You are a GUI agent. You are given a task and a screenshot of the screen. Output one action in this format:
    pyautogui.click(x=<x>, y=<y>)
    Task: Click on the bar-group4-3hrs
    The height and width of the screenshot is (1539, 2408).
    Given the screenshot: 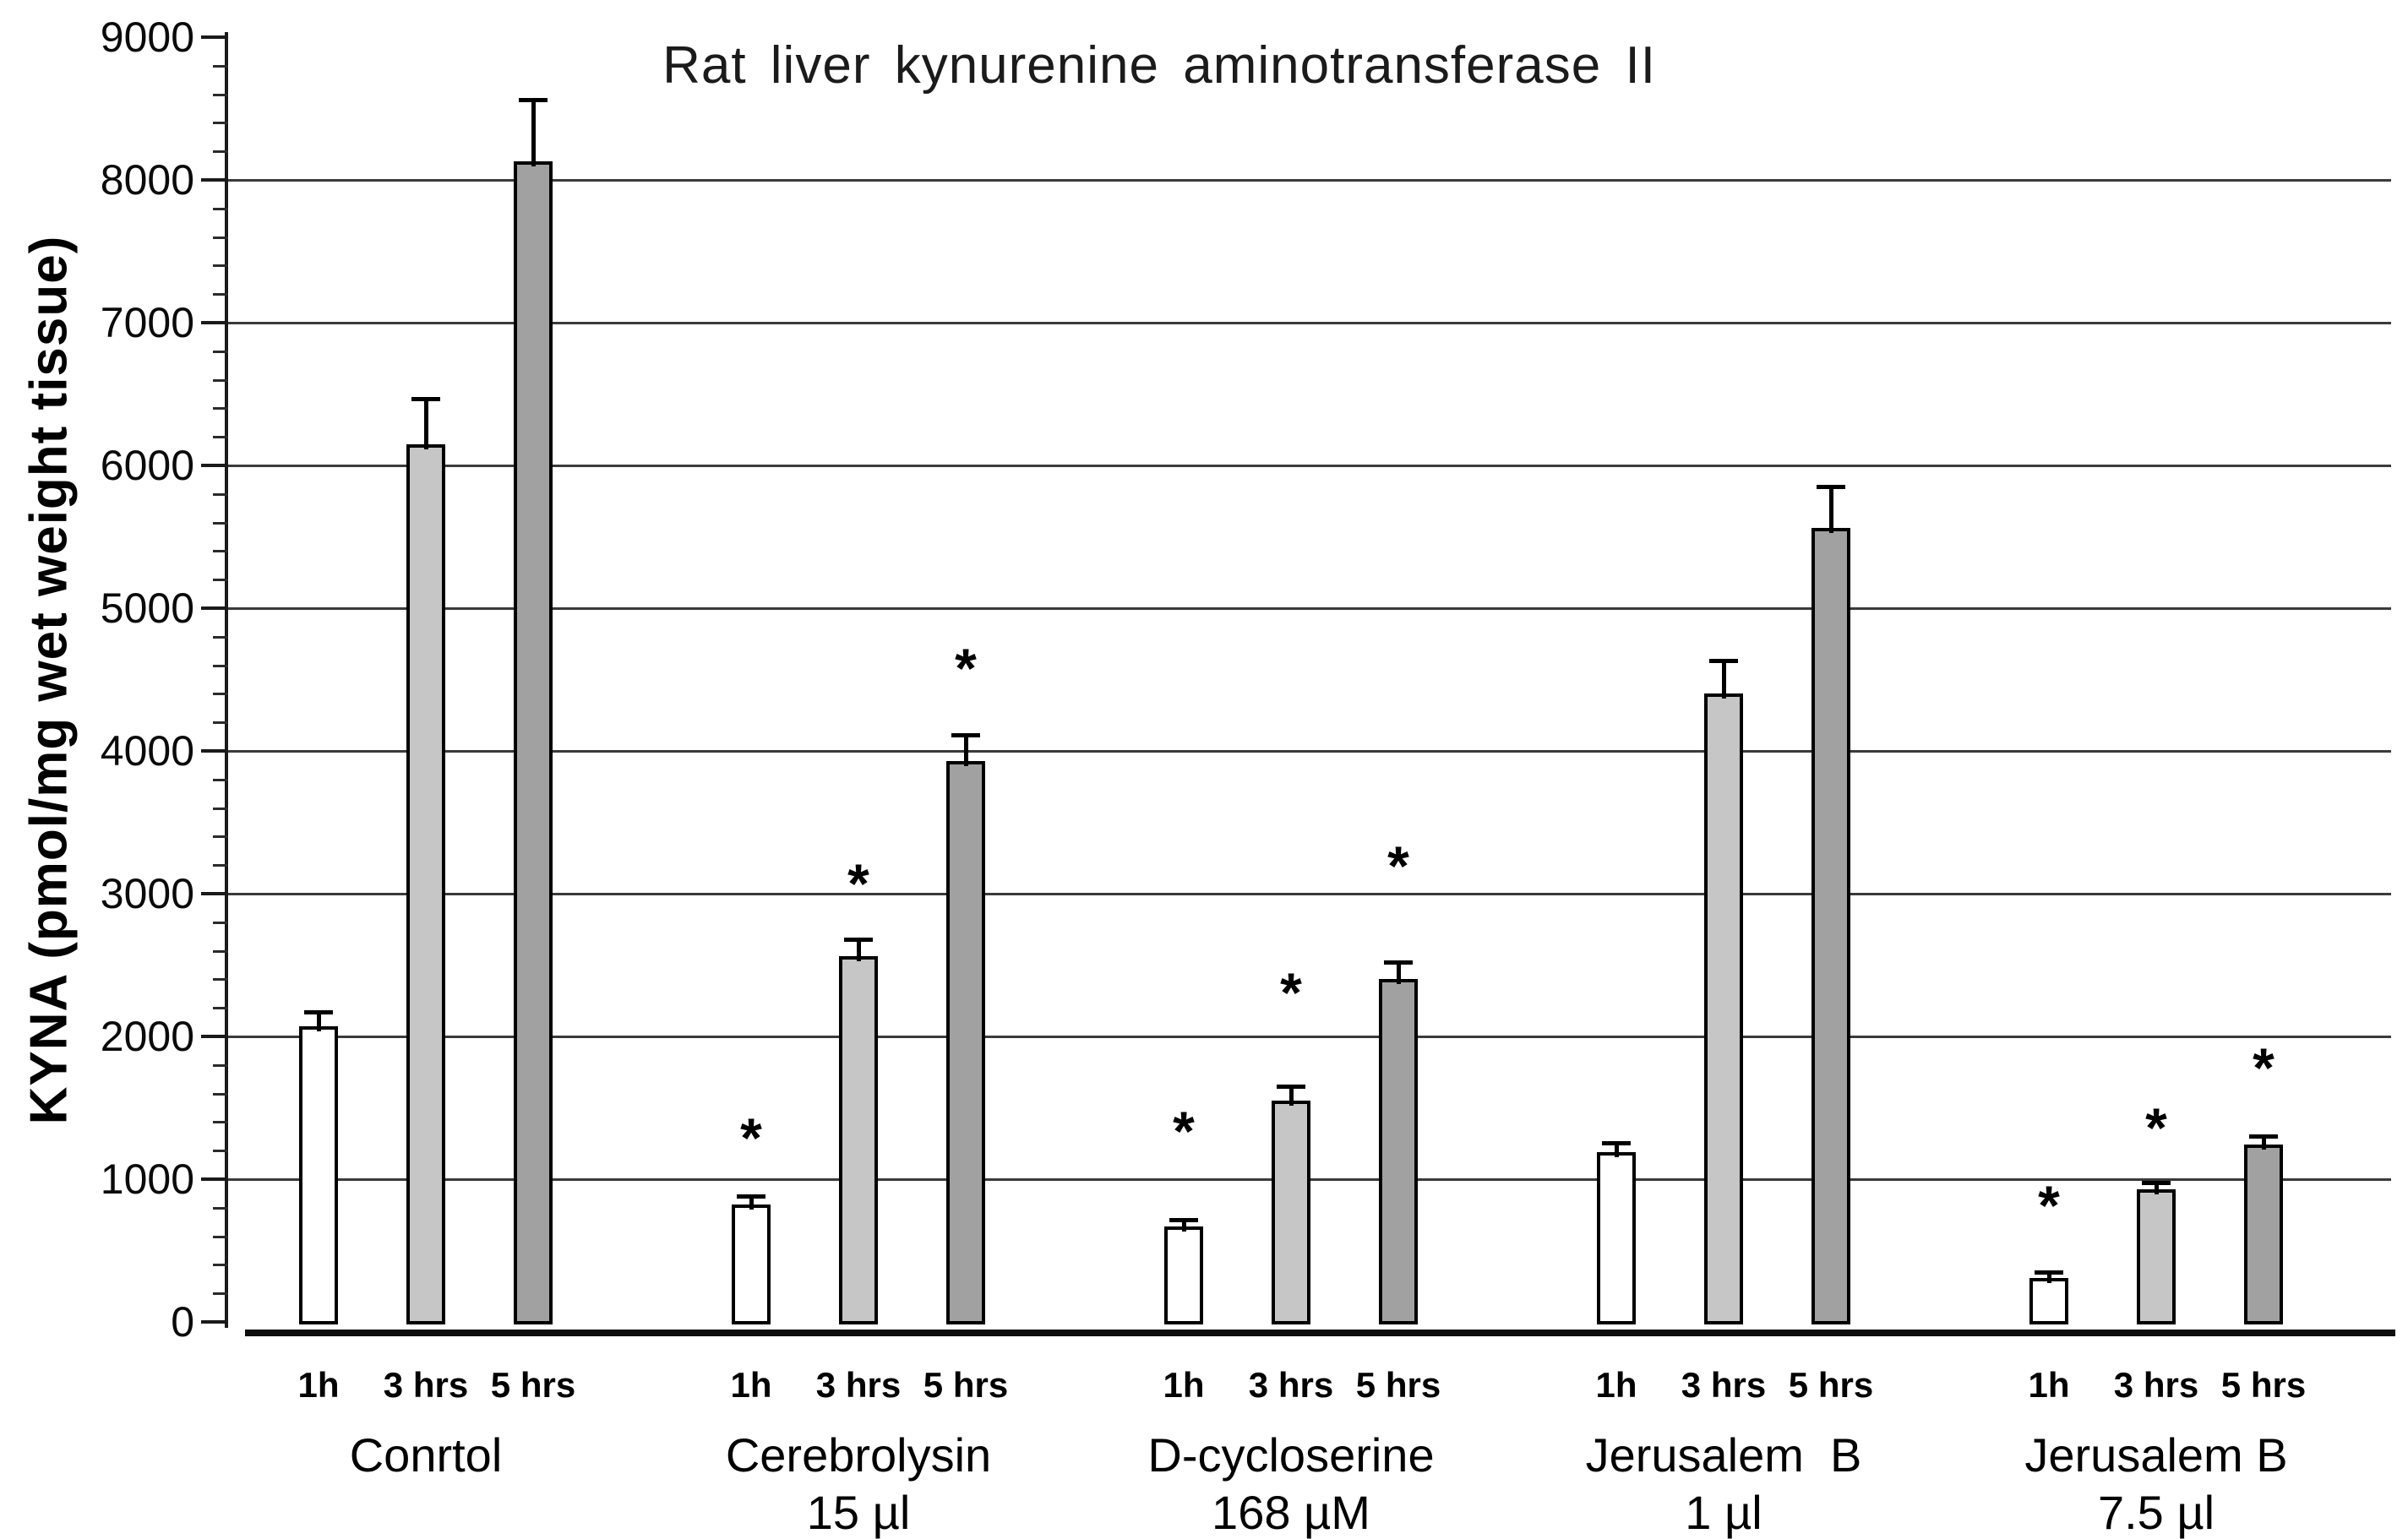 What is the action you would take?
    pyautogui.click(x=1723, y=1008)
    